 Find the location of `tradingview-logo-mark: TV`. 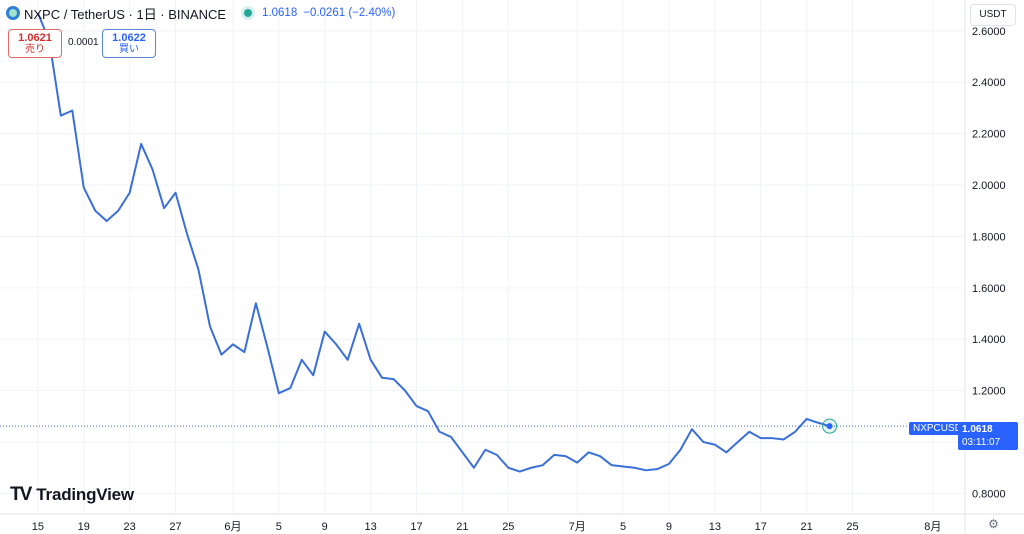

tradingview-logo-mark: TV is located at coordinates (21, 494).